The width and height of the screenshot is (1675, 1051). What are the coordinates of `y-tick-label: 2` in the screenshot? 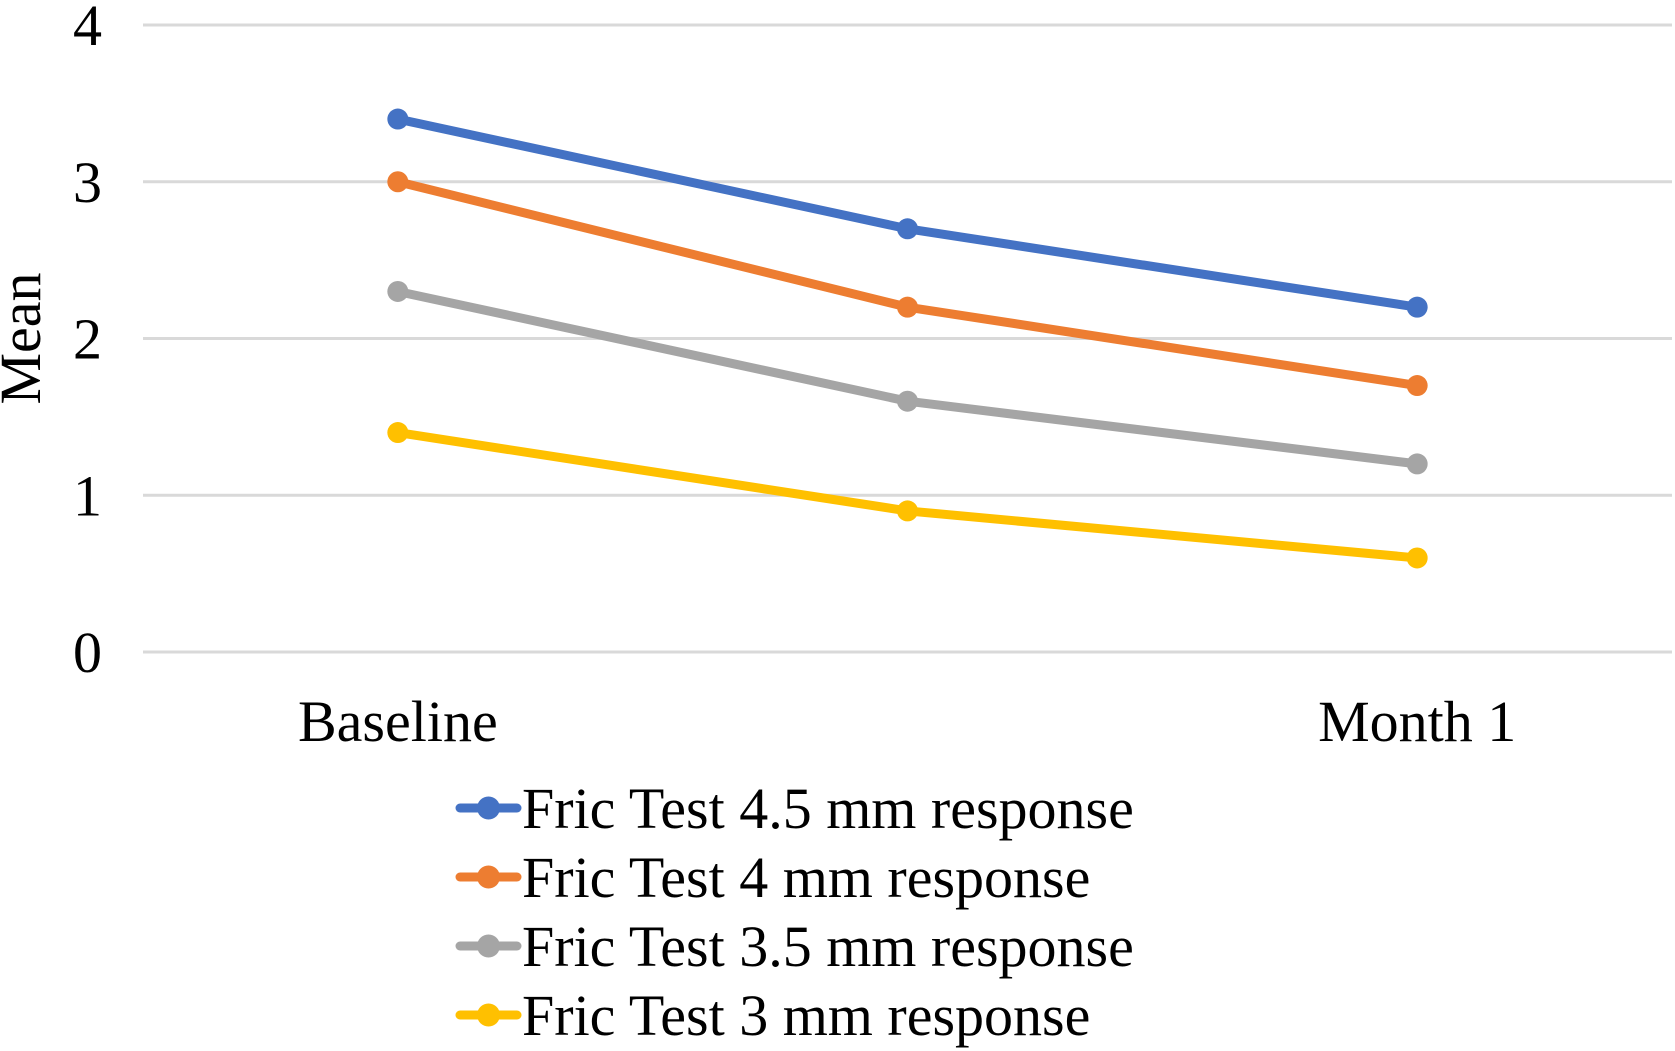 It's located at (87, 339).